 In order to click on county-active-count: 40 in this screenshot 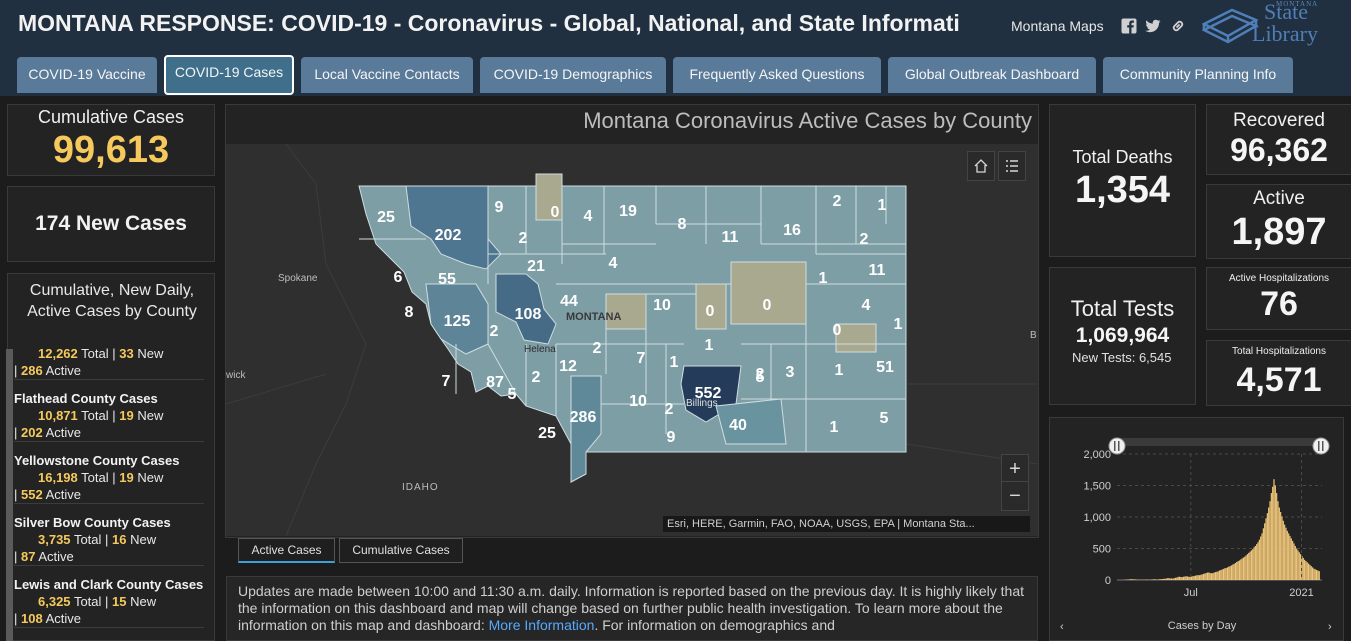, I will do `click(738, 425)`.